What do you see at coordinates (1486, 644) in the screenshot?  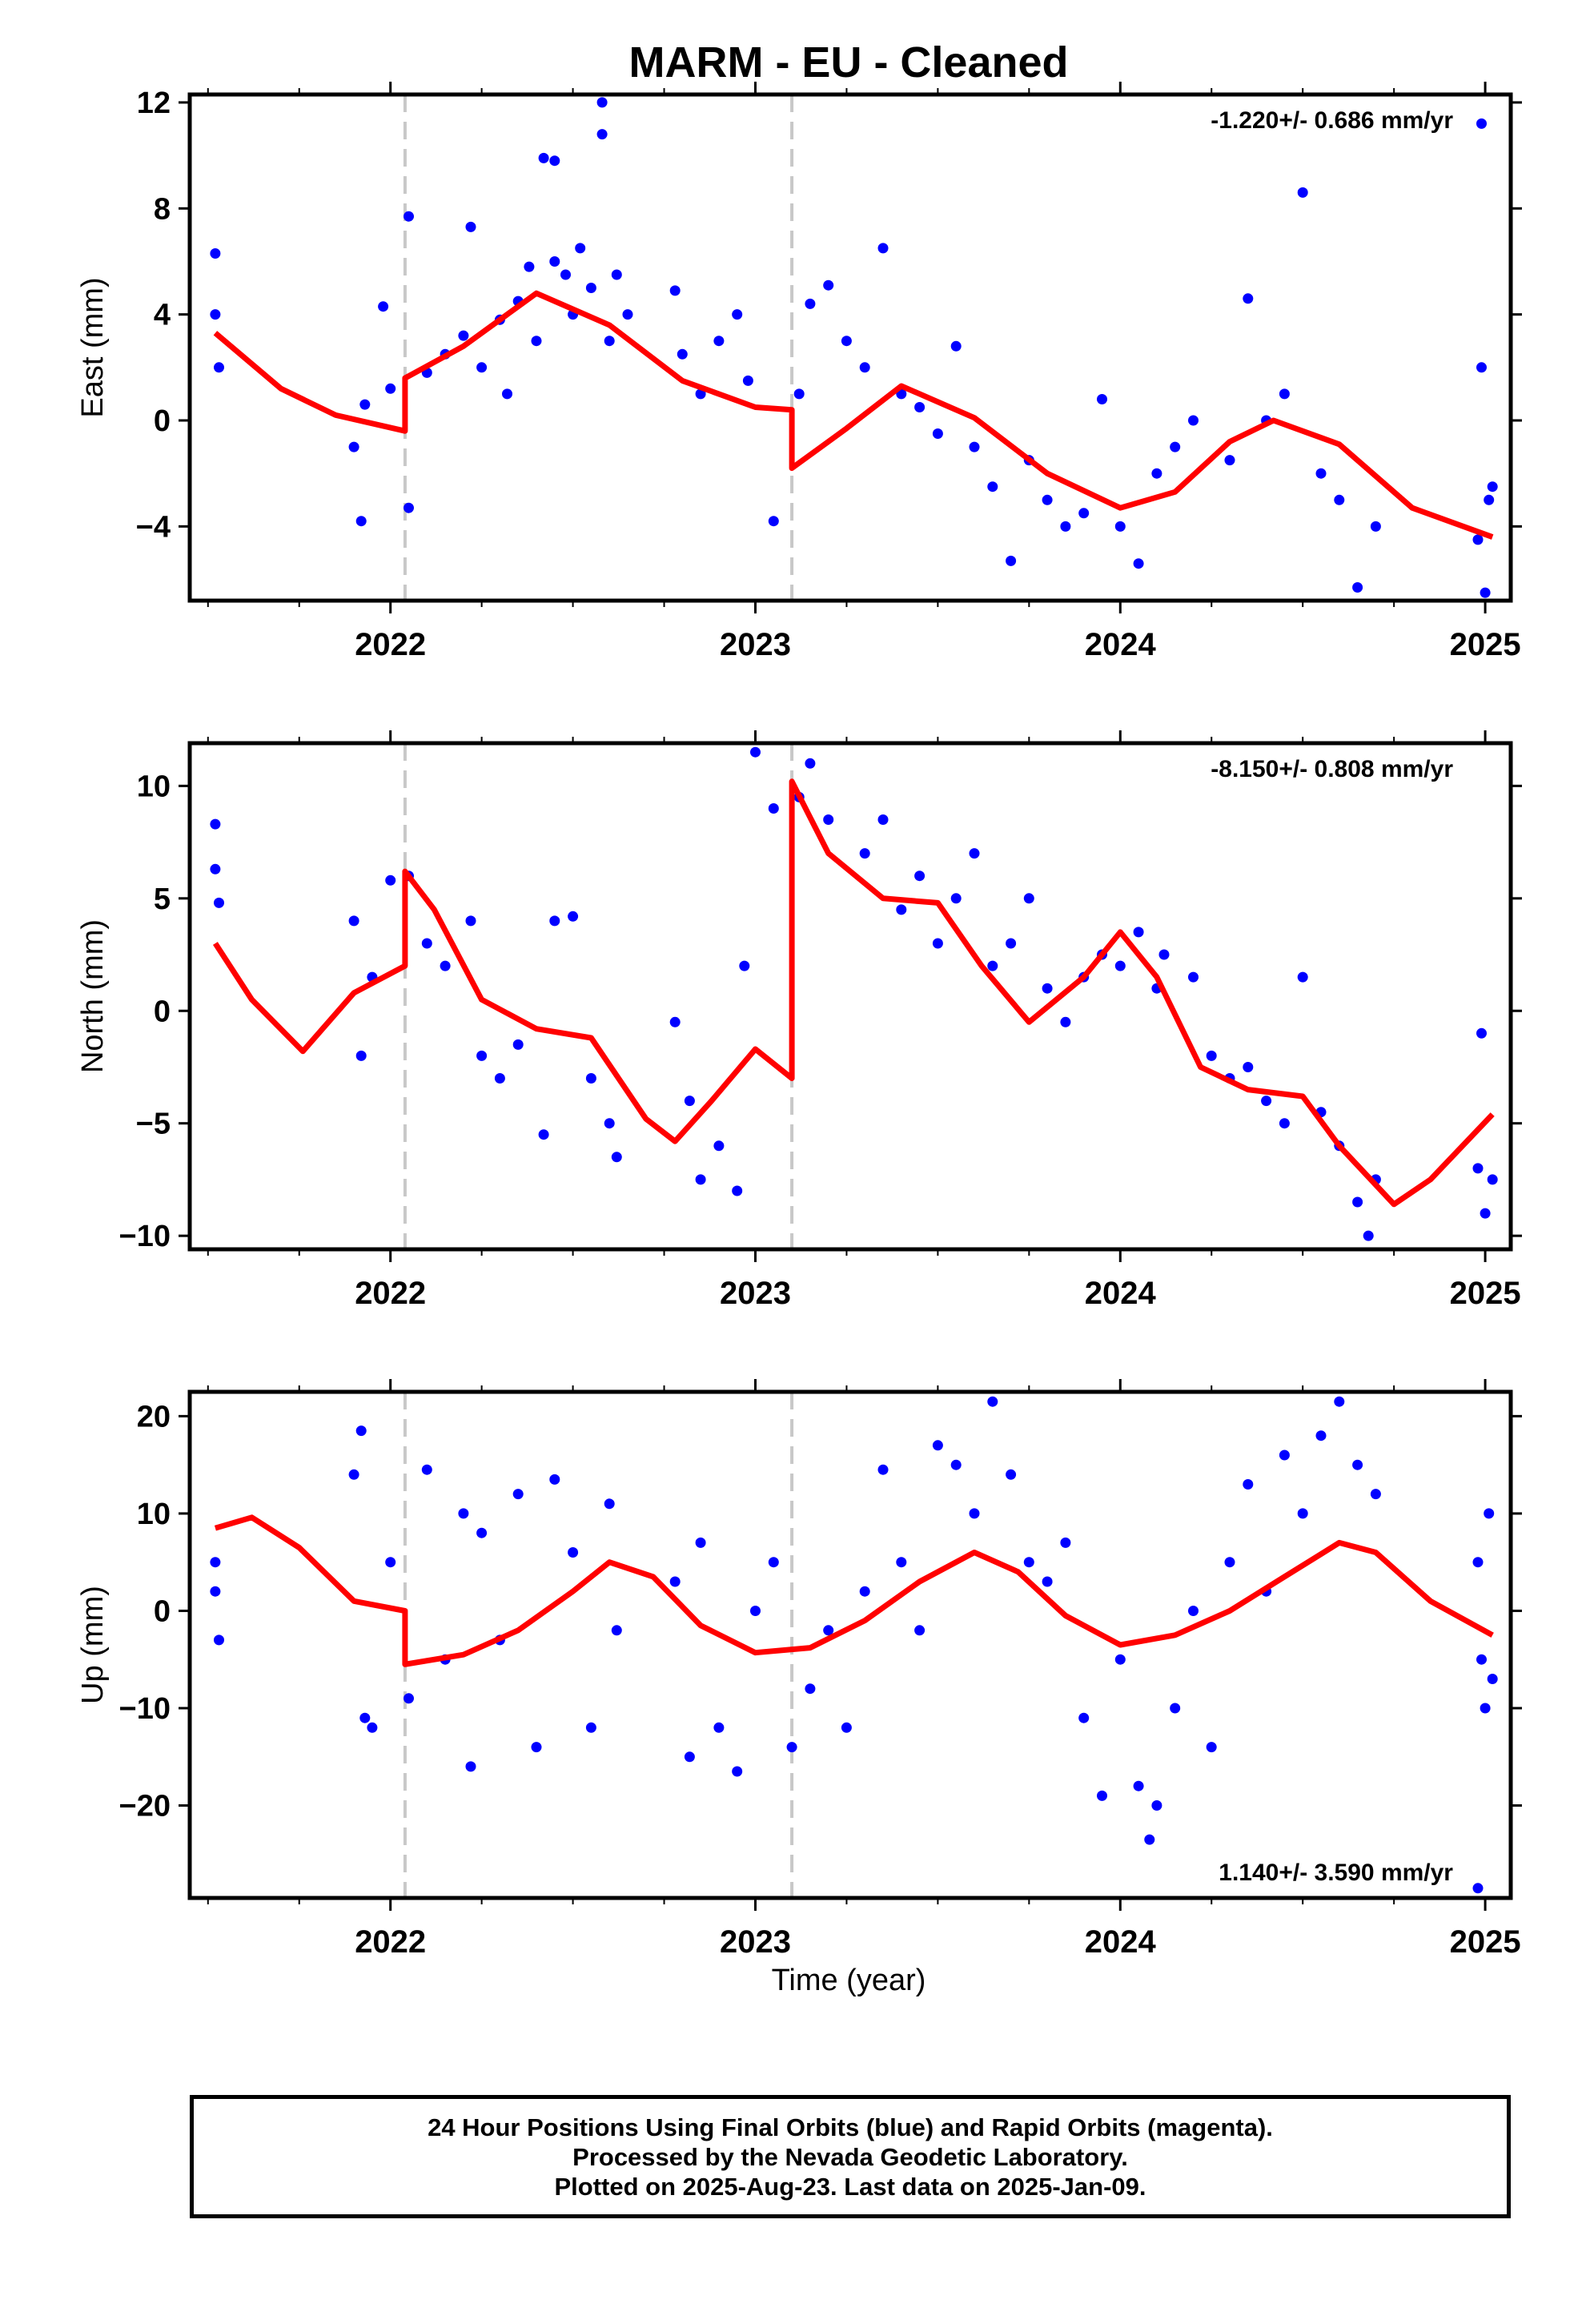 I see `x-tick-label: 2025` at bounding box center [1486, 644].